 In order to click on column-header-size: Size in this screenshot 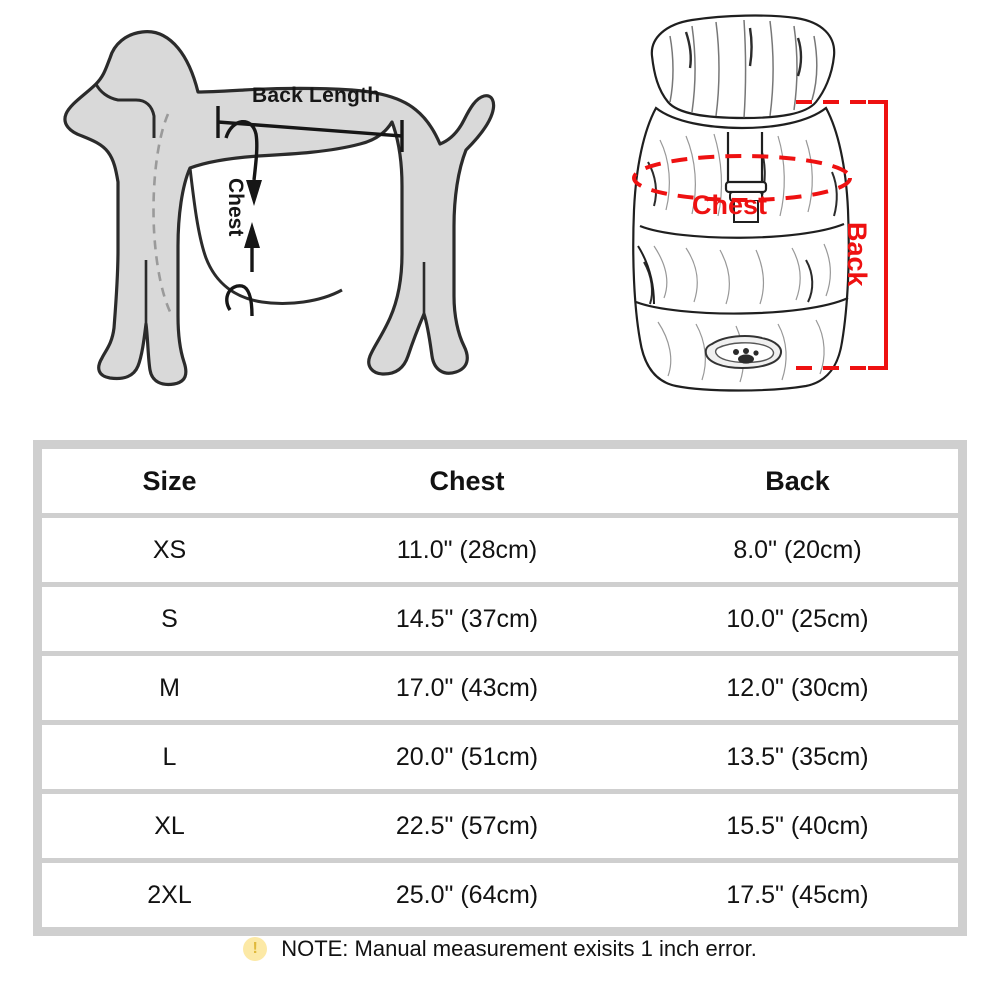, I will do `click(169, 480)`.